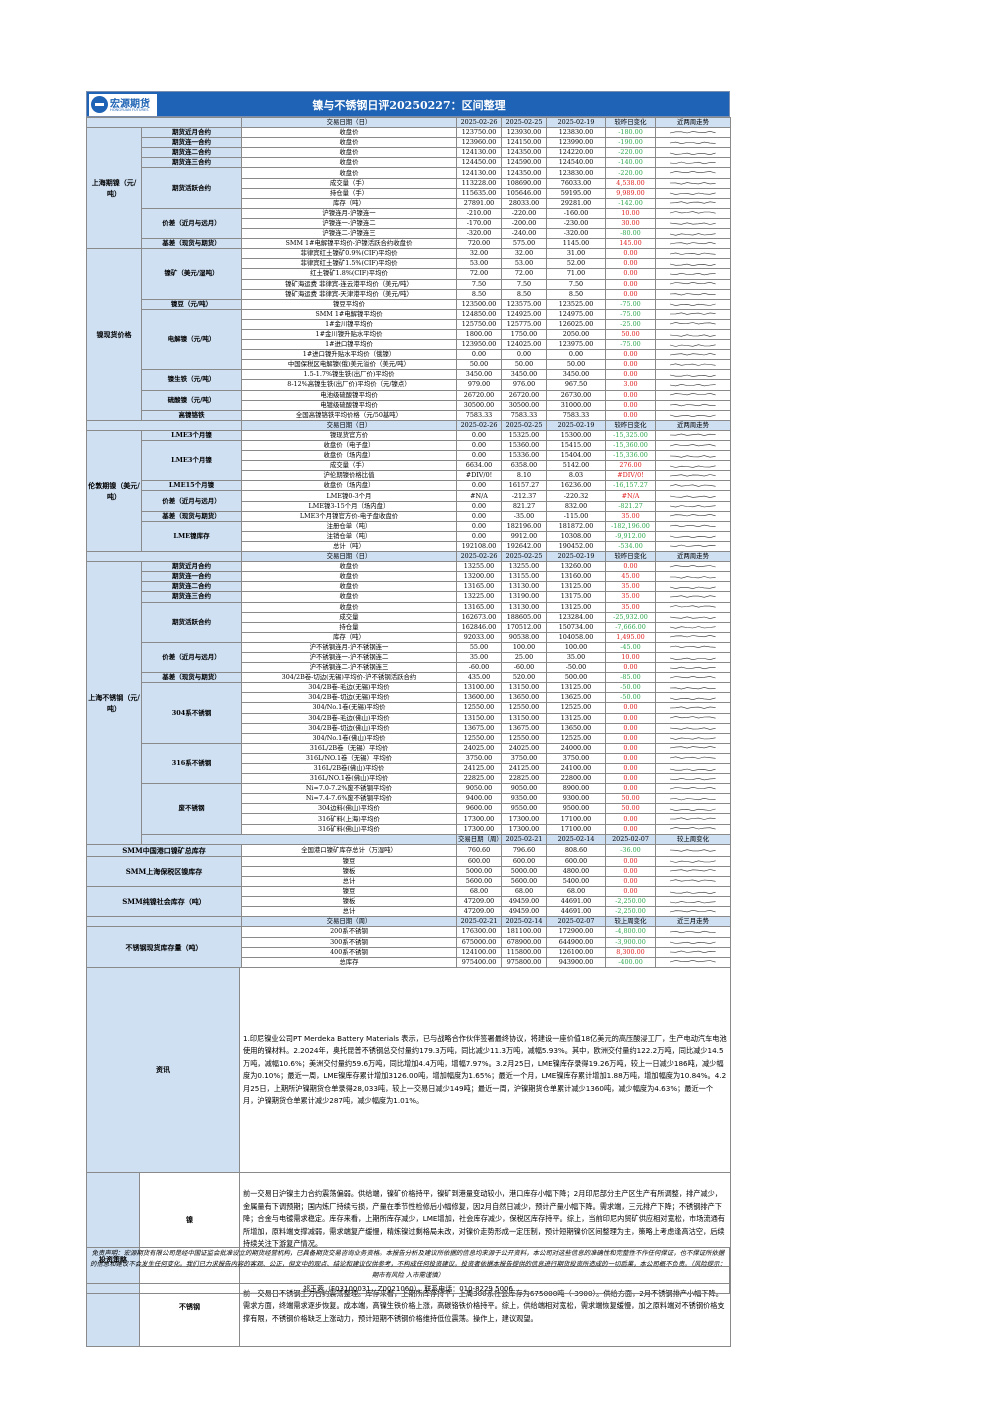 This screenshot has height=1403, width=992. I want to click on value-cell: 796.60, so click(524, 850).